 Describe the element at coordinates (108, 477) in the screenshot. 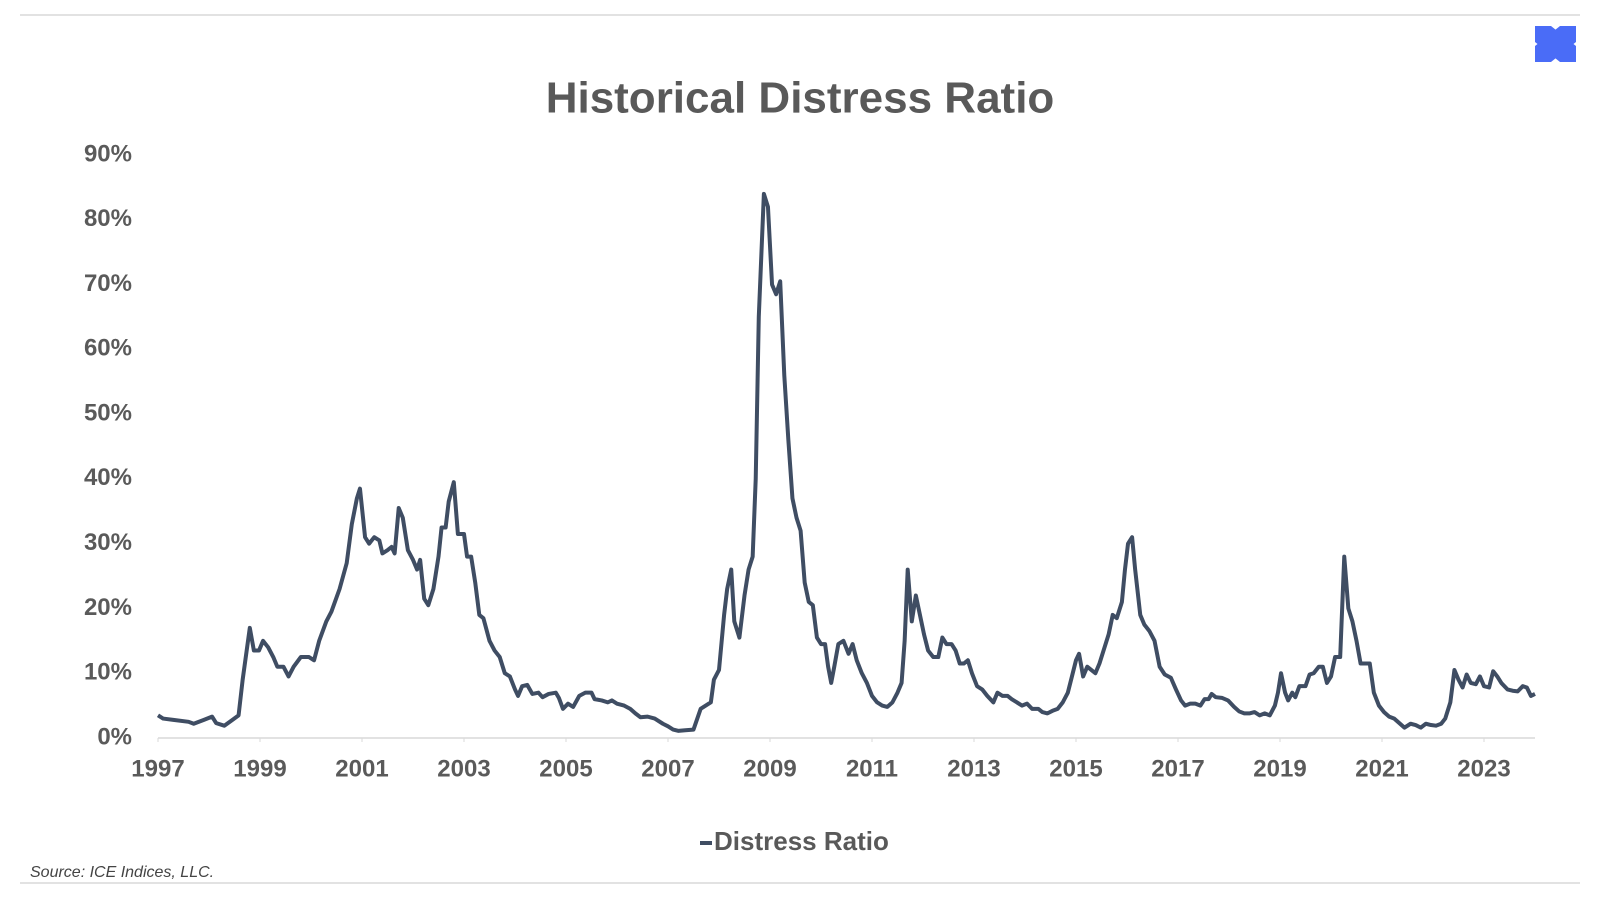

I see `y-tick-label: 40%` at that location.